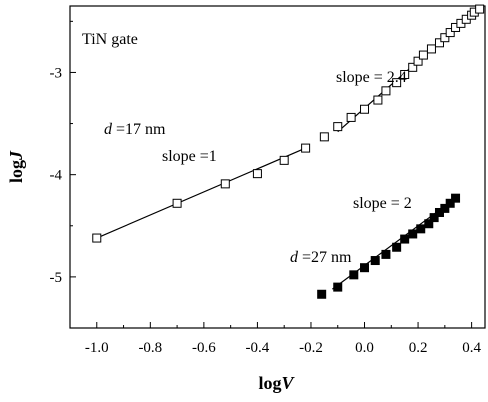  I want to click on y-axis-title: logJ, so click(16, 166).